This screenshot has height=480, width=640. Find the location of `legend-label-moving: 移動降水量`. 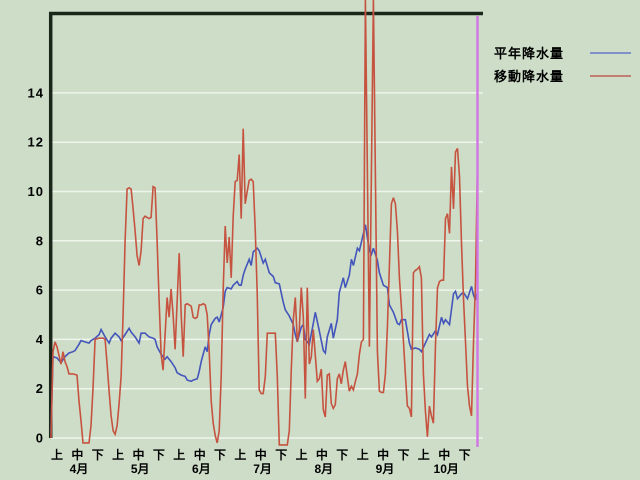

legend-label-moving: 移動降水量 is located at coordinates (529, 76).